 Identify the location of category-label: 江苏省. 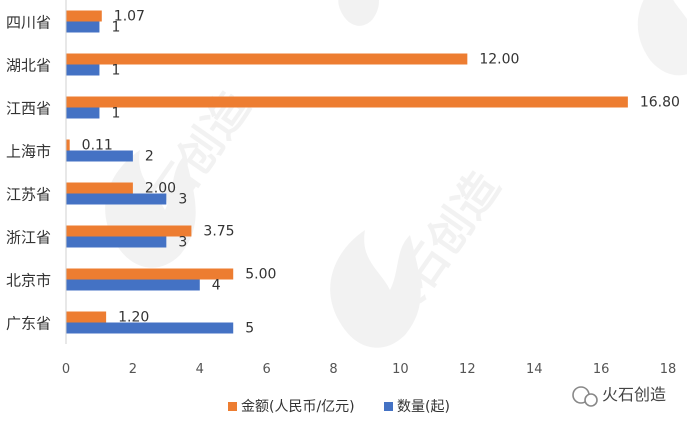
(28, 195).